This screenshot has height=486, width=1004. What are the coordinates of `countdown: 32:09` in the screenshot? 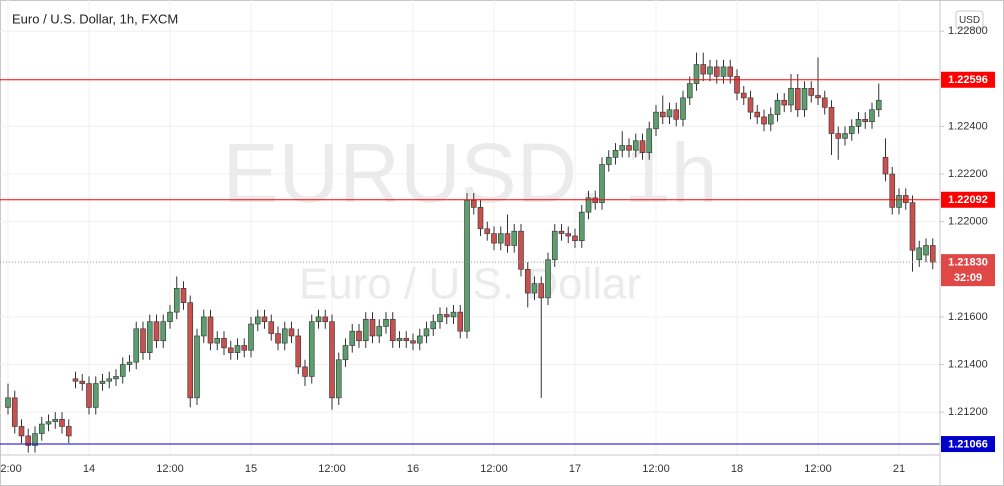 It's located at (968, 278).